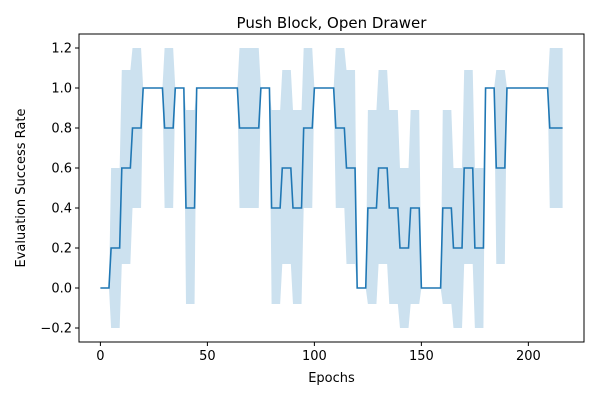  I want to click on x-tick-label: 50, so click(207, 356).